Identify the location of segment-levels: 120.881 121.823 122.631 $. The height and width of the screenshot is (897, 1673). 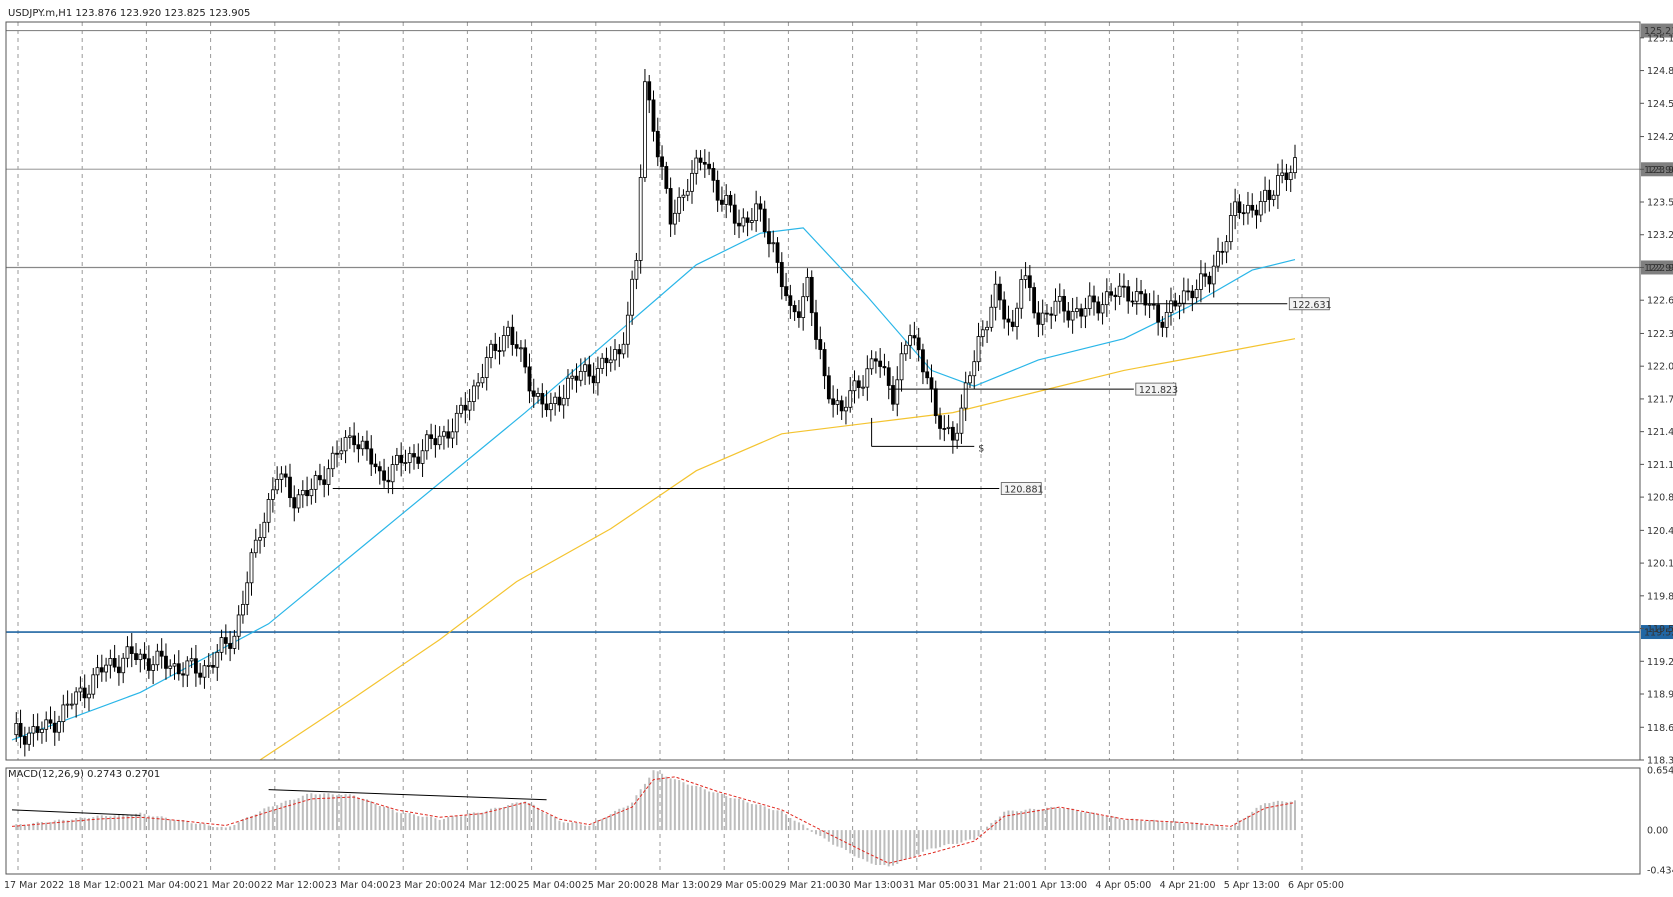
(832, 396).